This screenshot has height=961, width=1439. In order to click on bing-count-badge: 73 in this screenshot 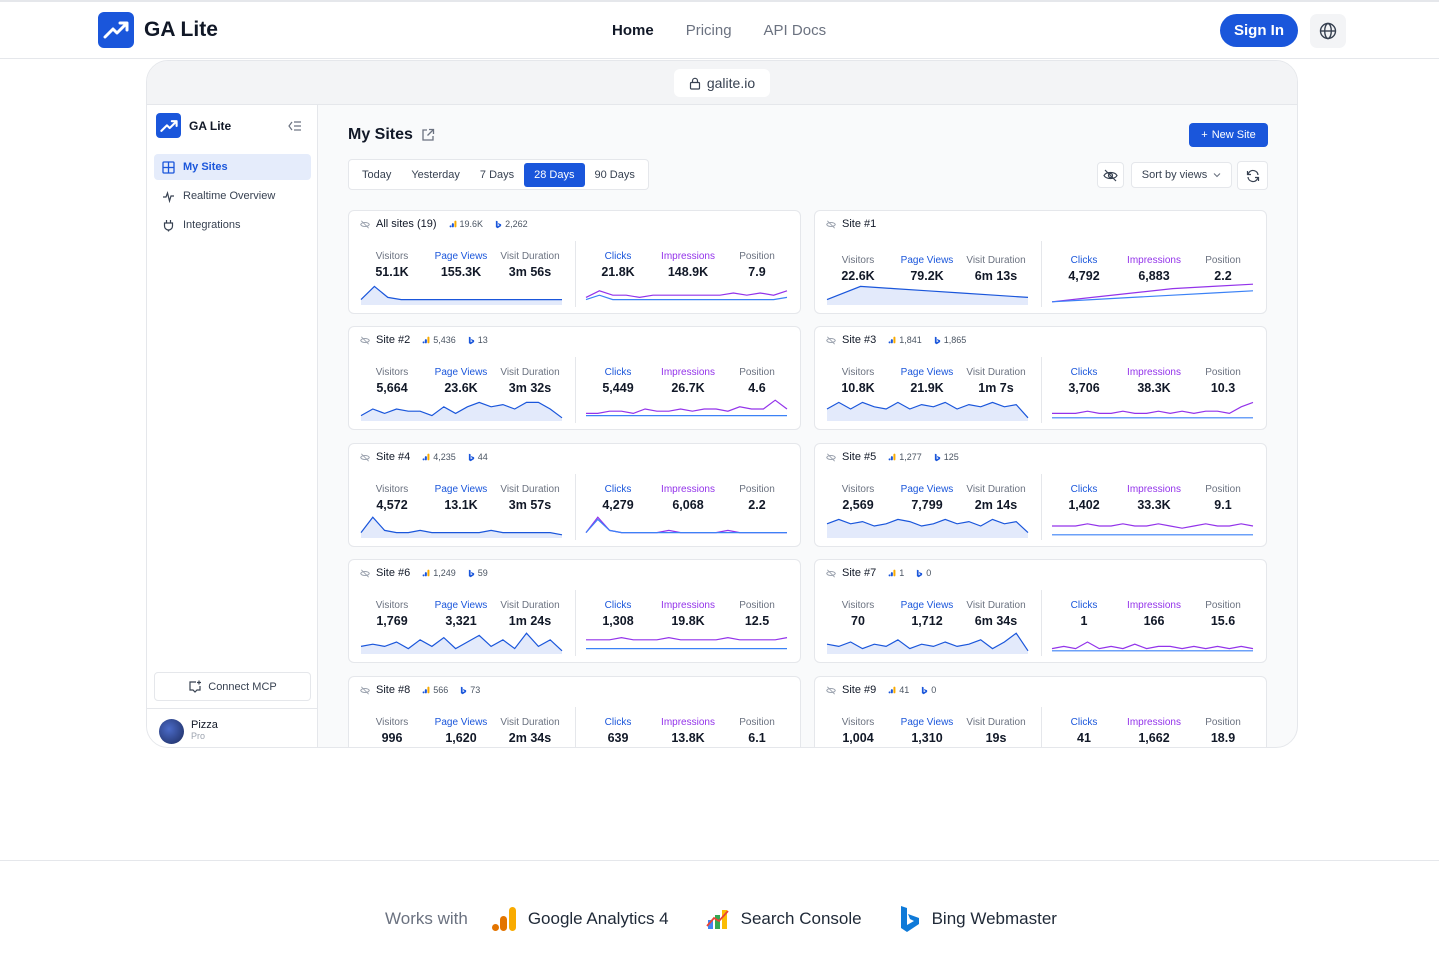, I will do `click(470, 690)`.